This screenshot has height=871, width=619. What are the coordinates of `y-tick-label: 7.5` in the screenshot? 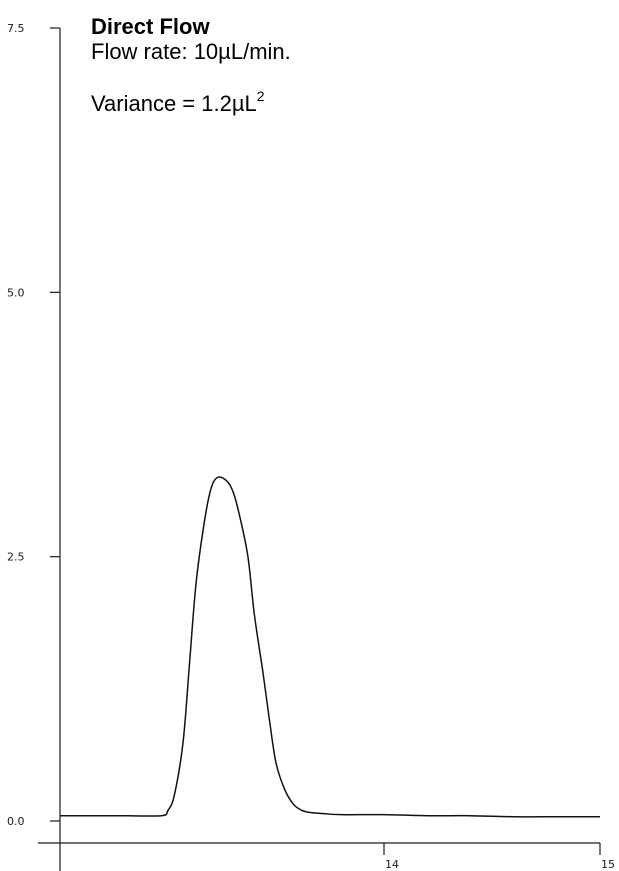 It's located at (16, 28).